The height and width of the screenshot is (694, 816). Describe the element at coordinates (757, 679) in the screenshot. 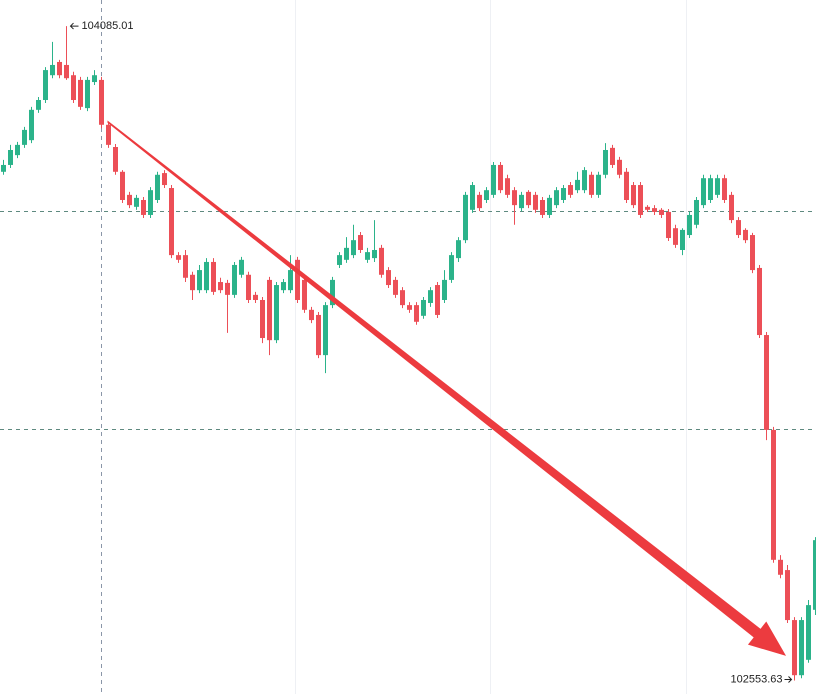

I see `low-label: 102553.63` at that location.